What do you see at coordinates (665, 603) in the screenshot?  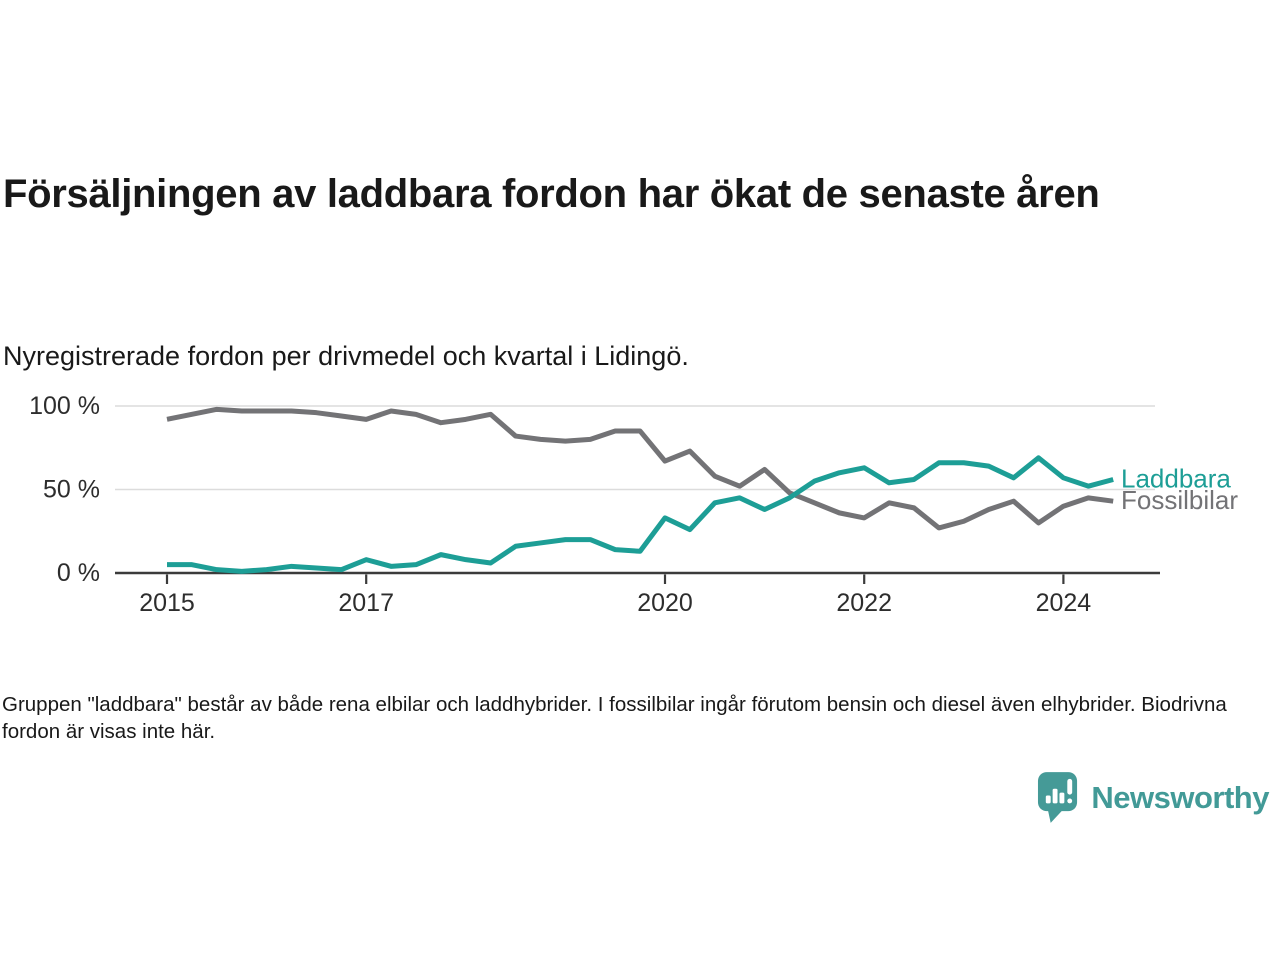 I see `x-tick-label: 2020` at bounding box center [665, 603].